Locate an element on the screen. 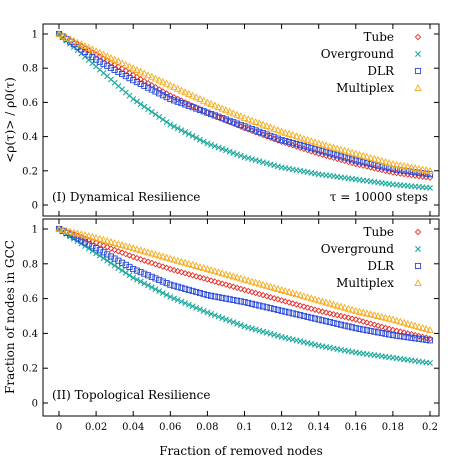 The height and width of the screenshot is (463, 463). panel-1-ylabel: <ρ(τ)> / ρ0(τ) is located at coordinates (10, 120).